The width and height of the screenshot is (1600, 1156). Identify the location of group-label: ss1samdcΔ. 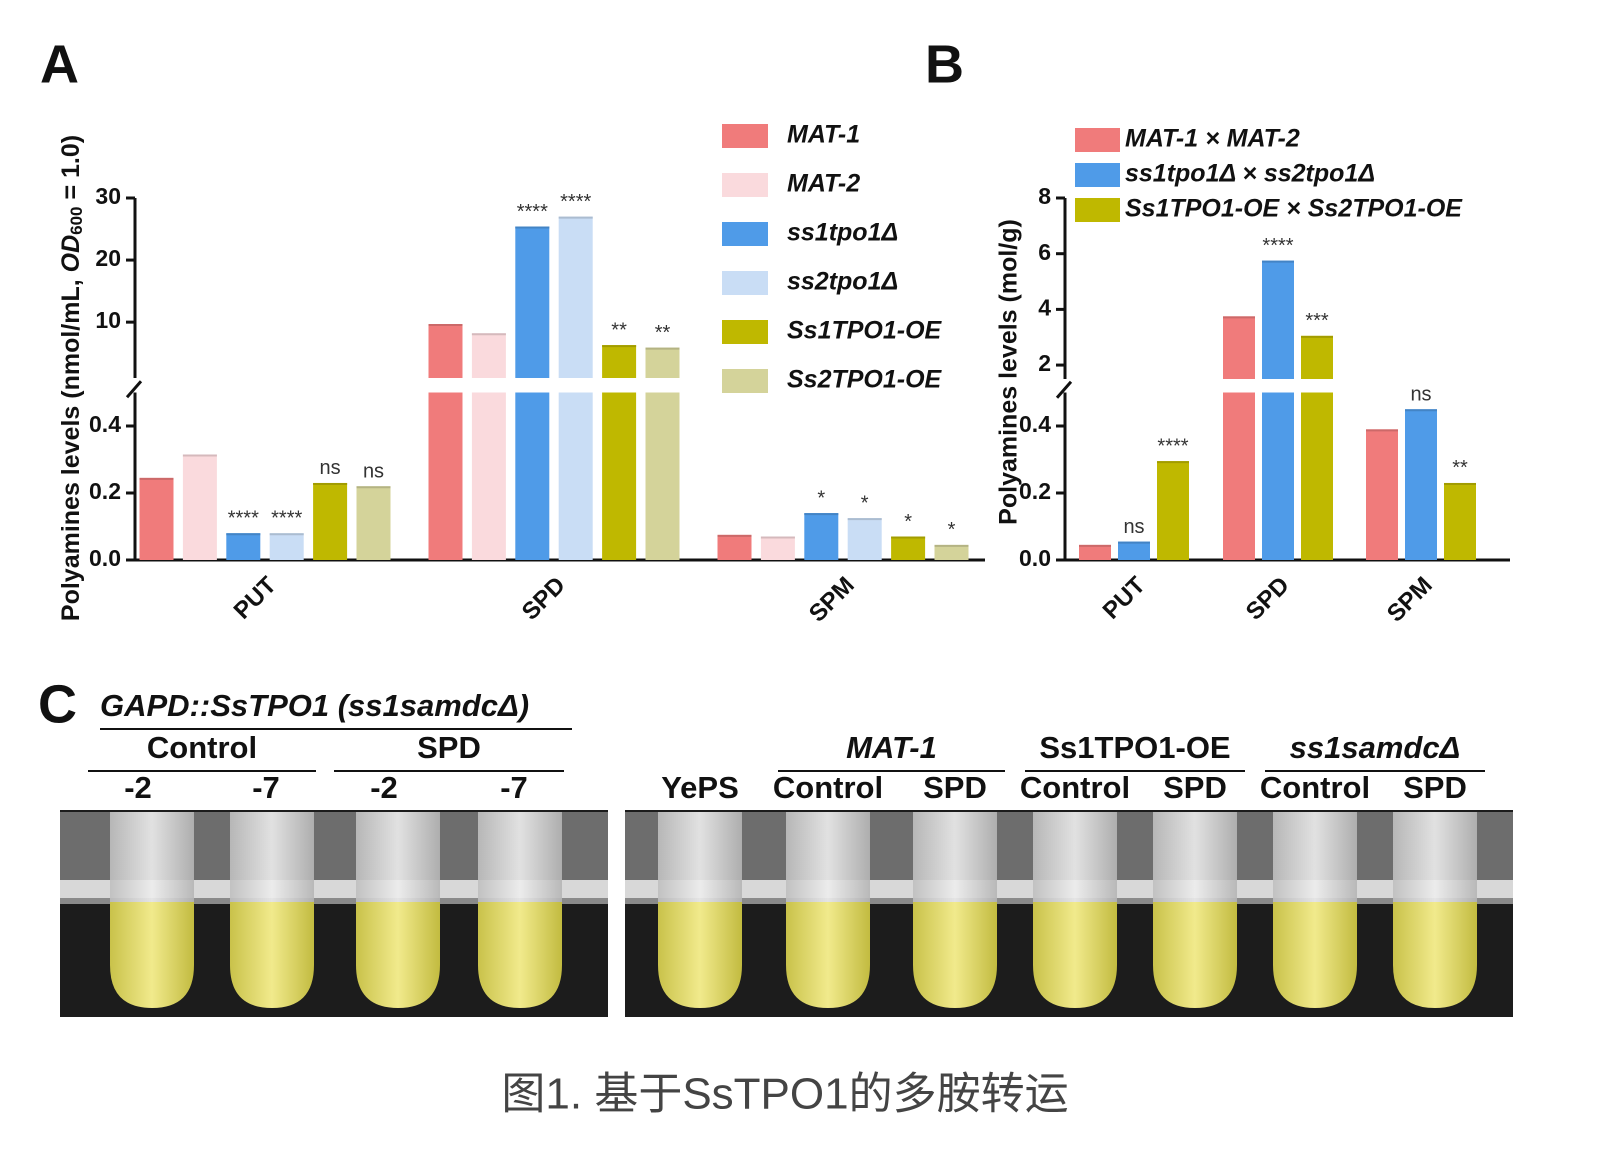
(1375, 747).